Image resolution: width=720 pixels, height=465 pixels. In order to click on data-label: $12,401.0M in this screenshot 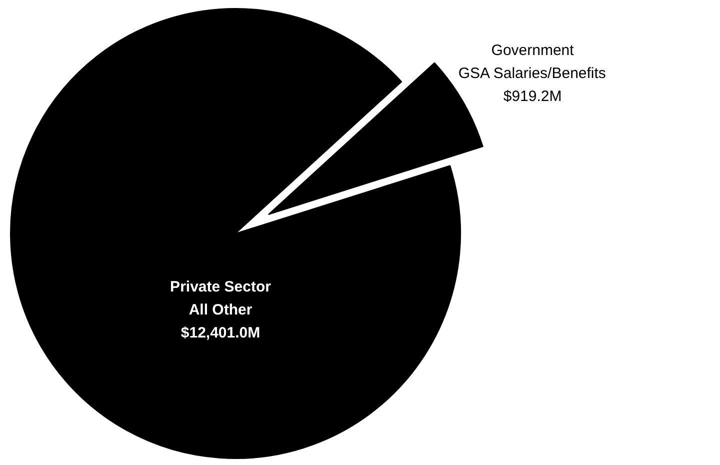, I will do `click(220, 333)`.